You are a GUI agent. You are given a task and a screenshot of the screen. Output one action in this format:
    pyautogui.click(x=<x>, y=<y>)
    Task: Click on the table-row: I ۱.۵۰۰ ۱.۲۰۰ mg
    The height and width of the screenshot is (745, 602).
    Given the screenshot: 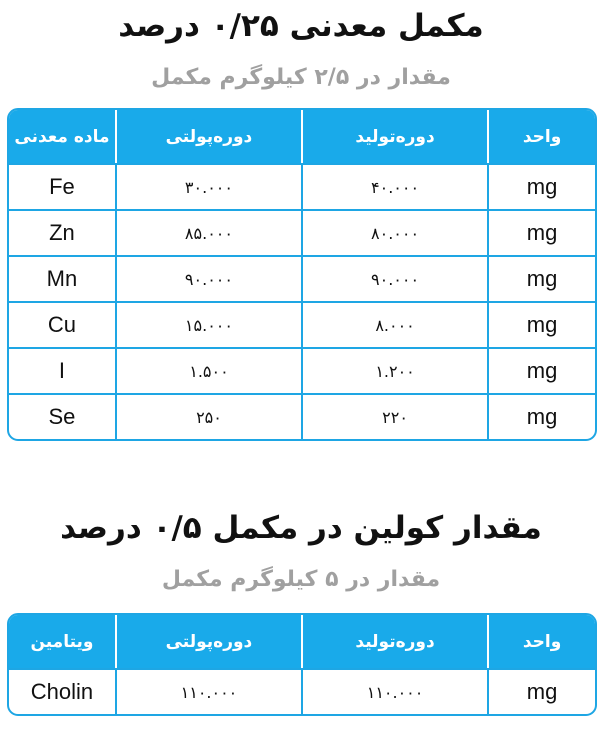 What is the action you would take?
    pyautogui.click(x=302, y=370)
    